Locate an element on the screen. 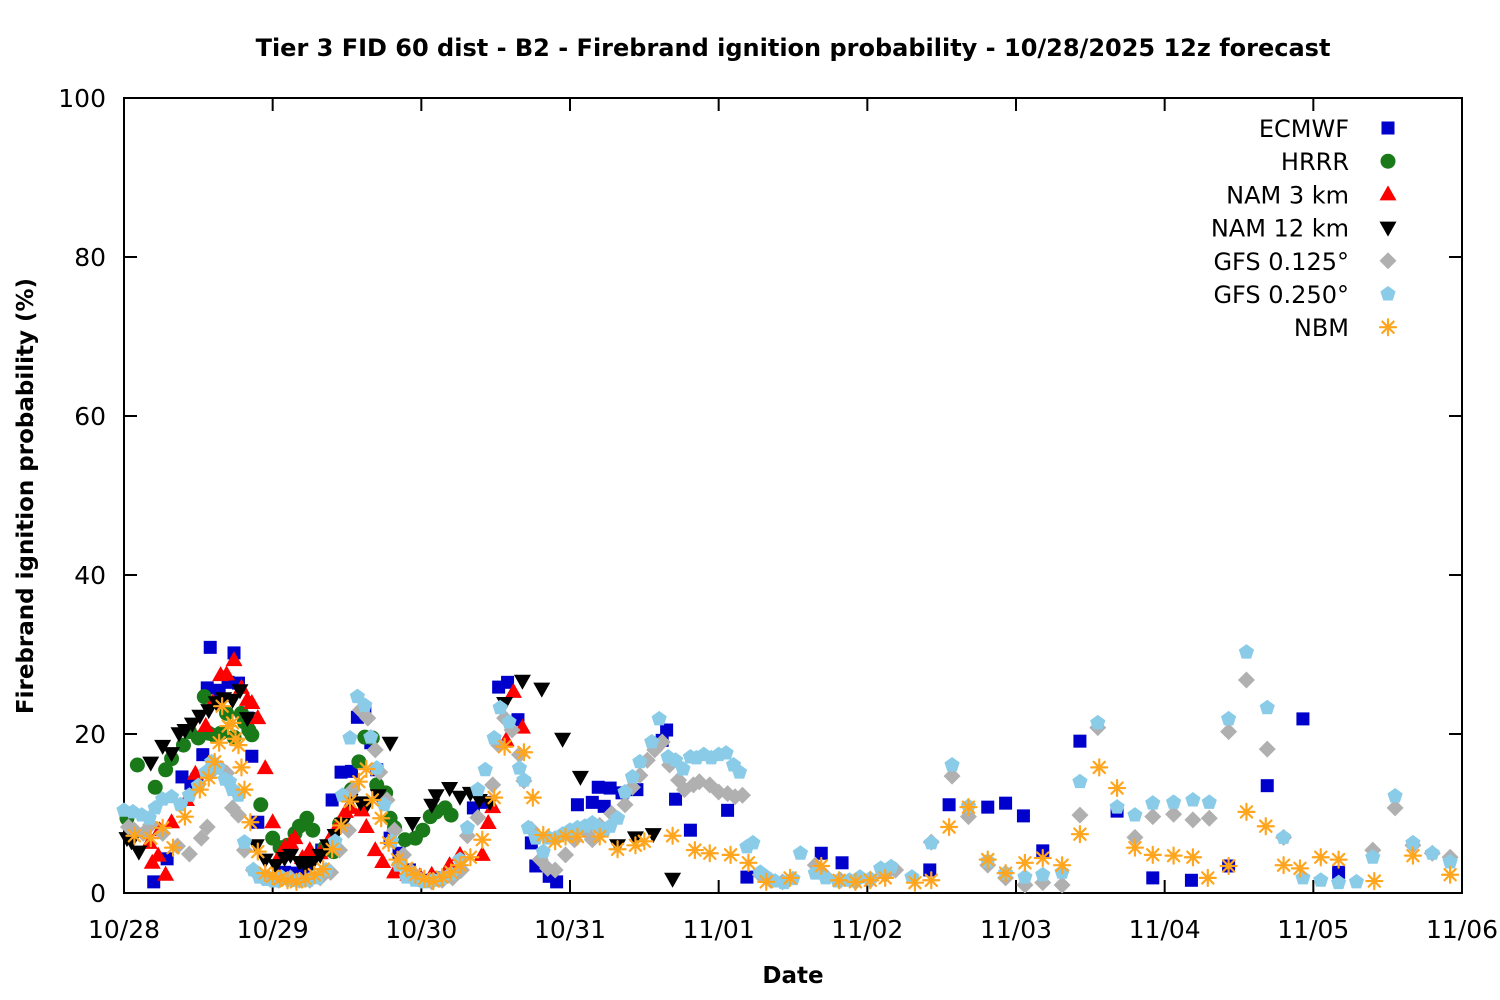 This screenshot has width=1500, height=1000. legend-item-nam-12-km: NAM 12 km is located at coordinates (1304, 229).